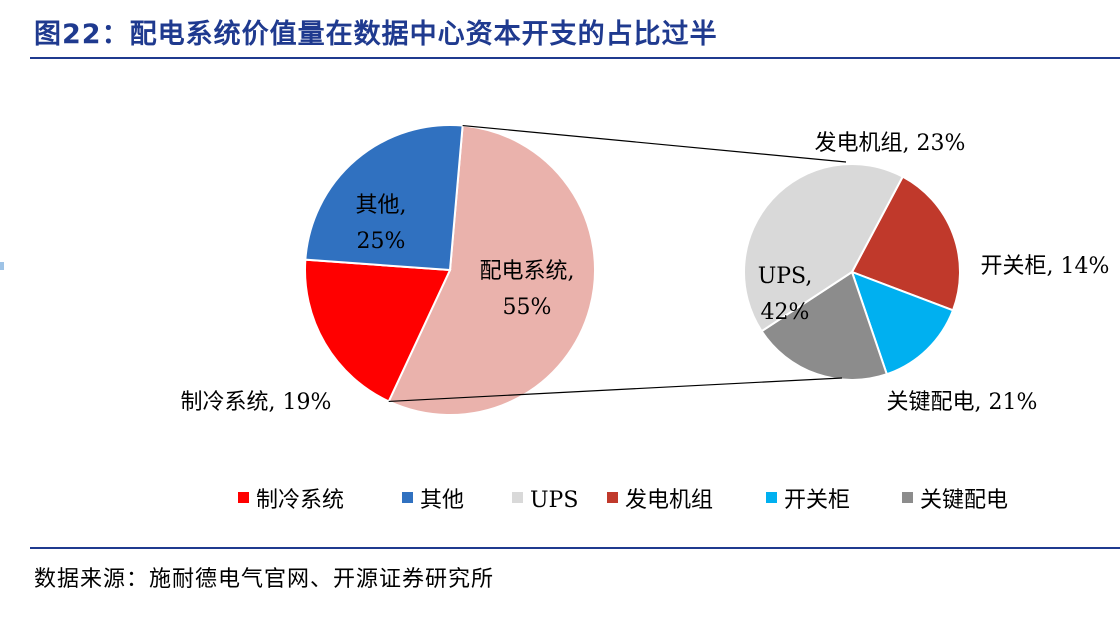  Describe the element at coordinates (407, 497) in the screenshot. I see `legend-swatch-其他` at that location.